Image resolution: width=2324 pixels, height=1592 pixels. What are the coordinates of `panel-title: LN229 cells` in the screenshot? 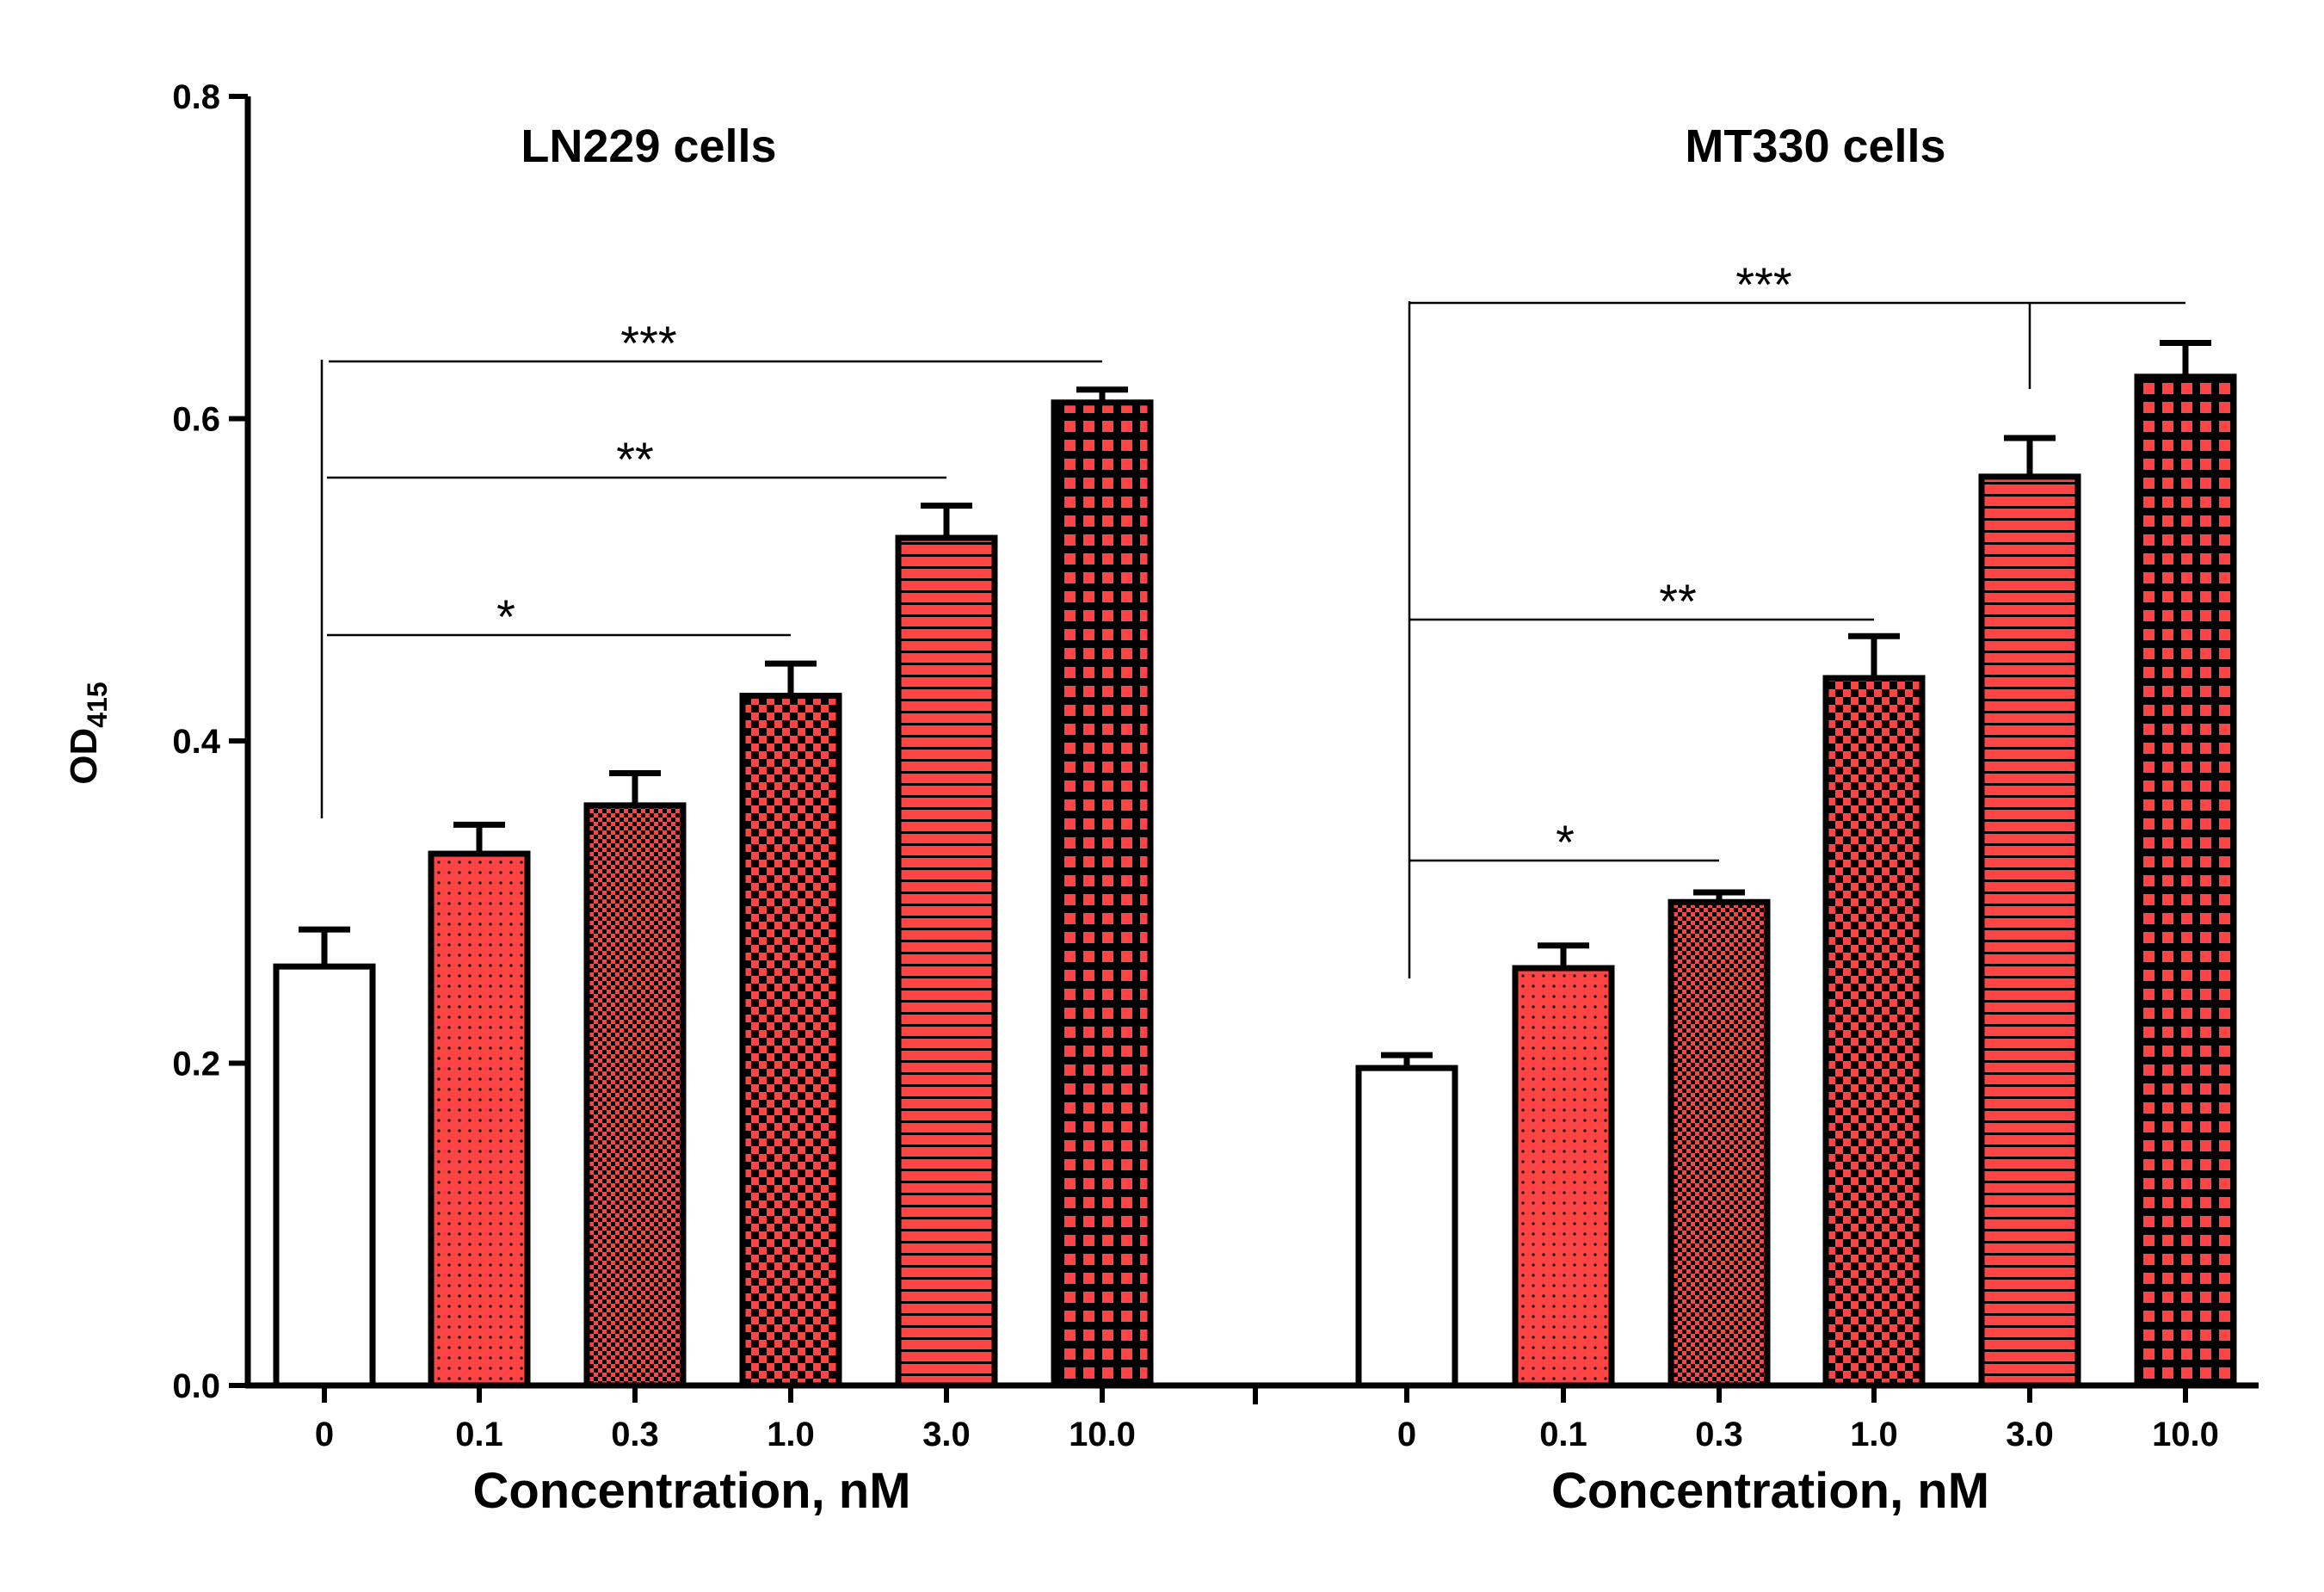 It's located at (648, 146).